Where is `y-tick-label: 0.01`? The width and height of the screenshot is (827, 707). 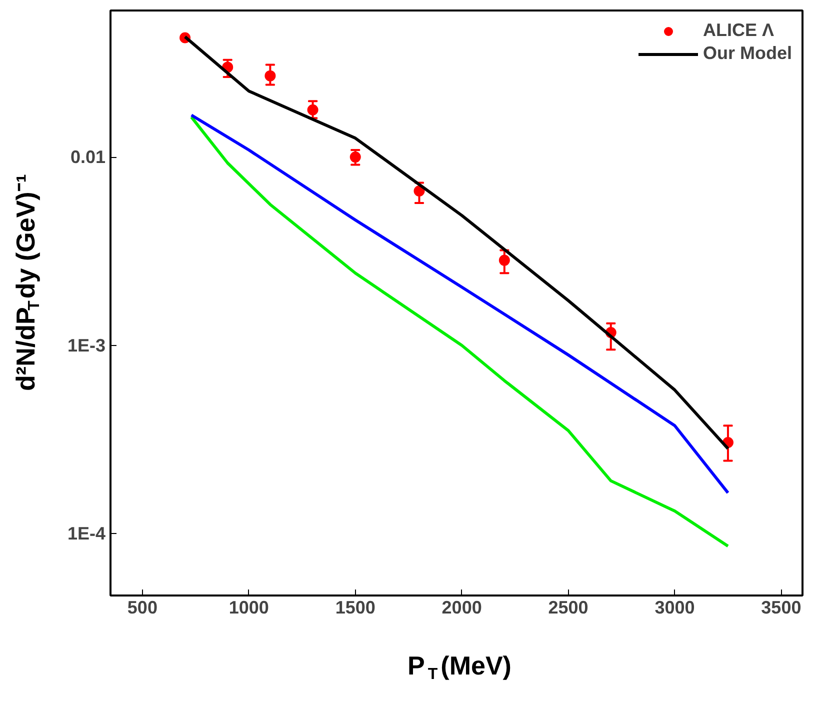 y-tick-label: 0.01 is located at coordinates (88, 157).